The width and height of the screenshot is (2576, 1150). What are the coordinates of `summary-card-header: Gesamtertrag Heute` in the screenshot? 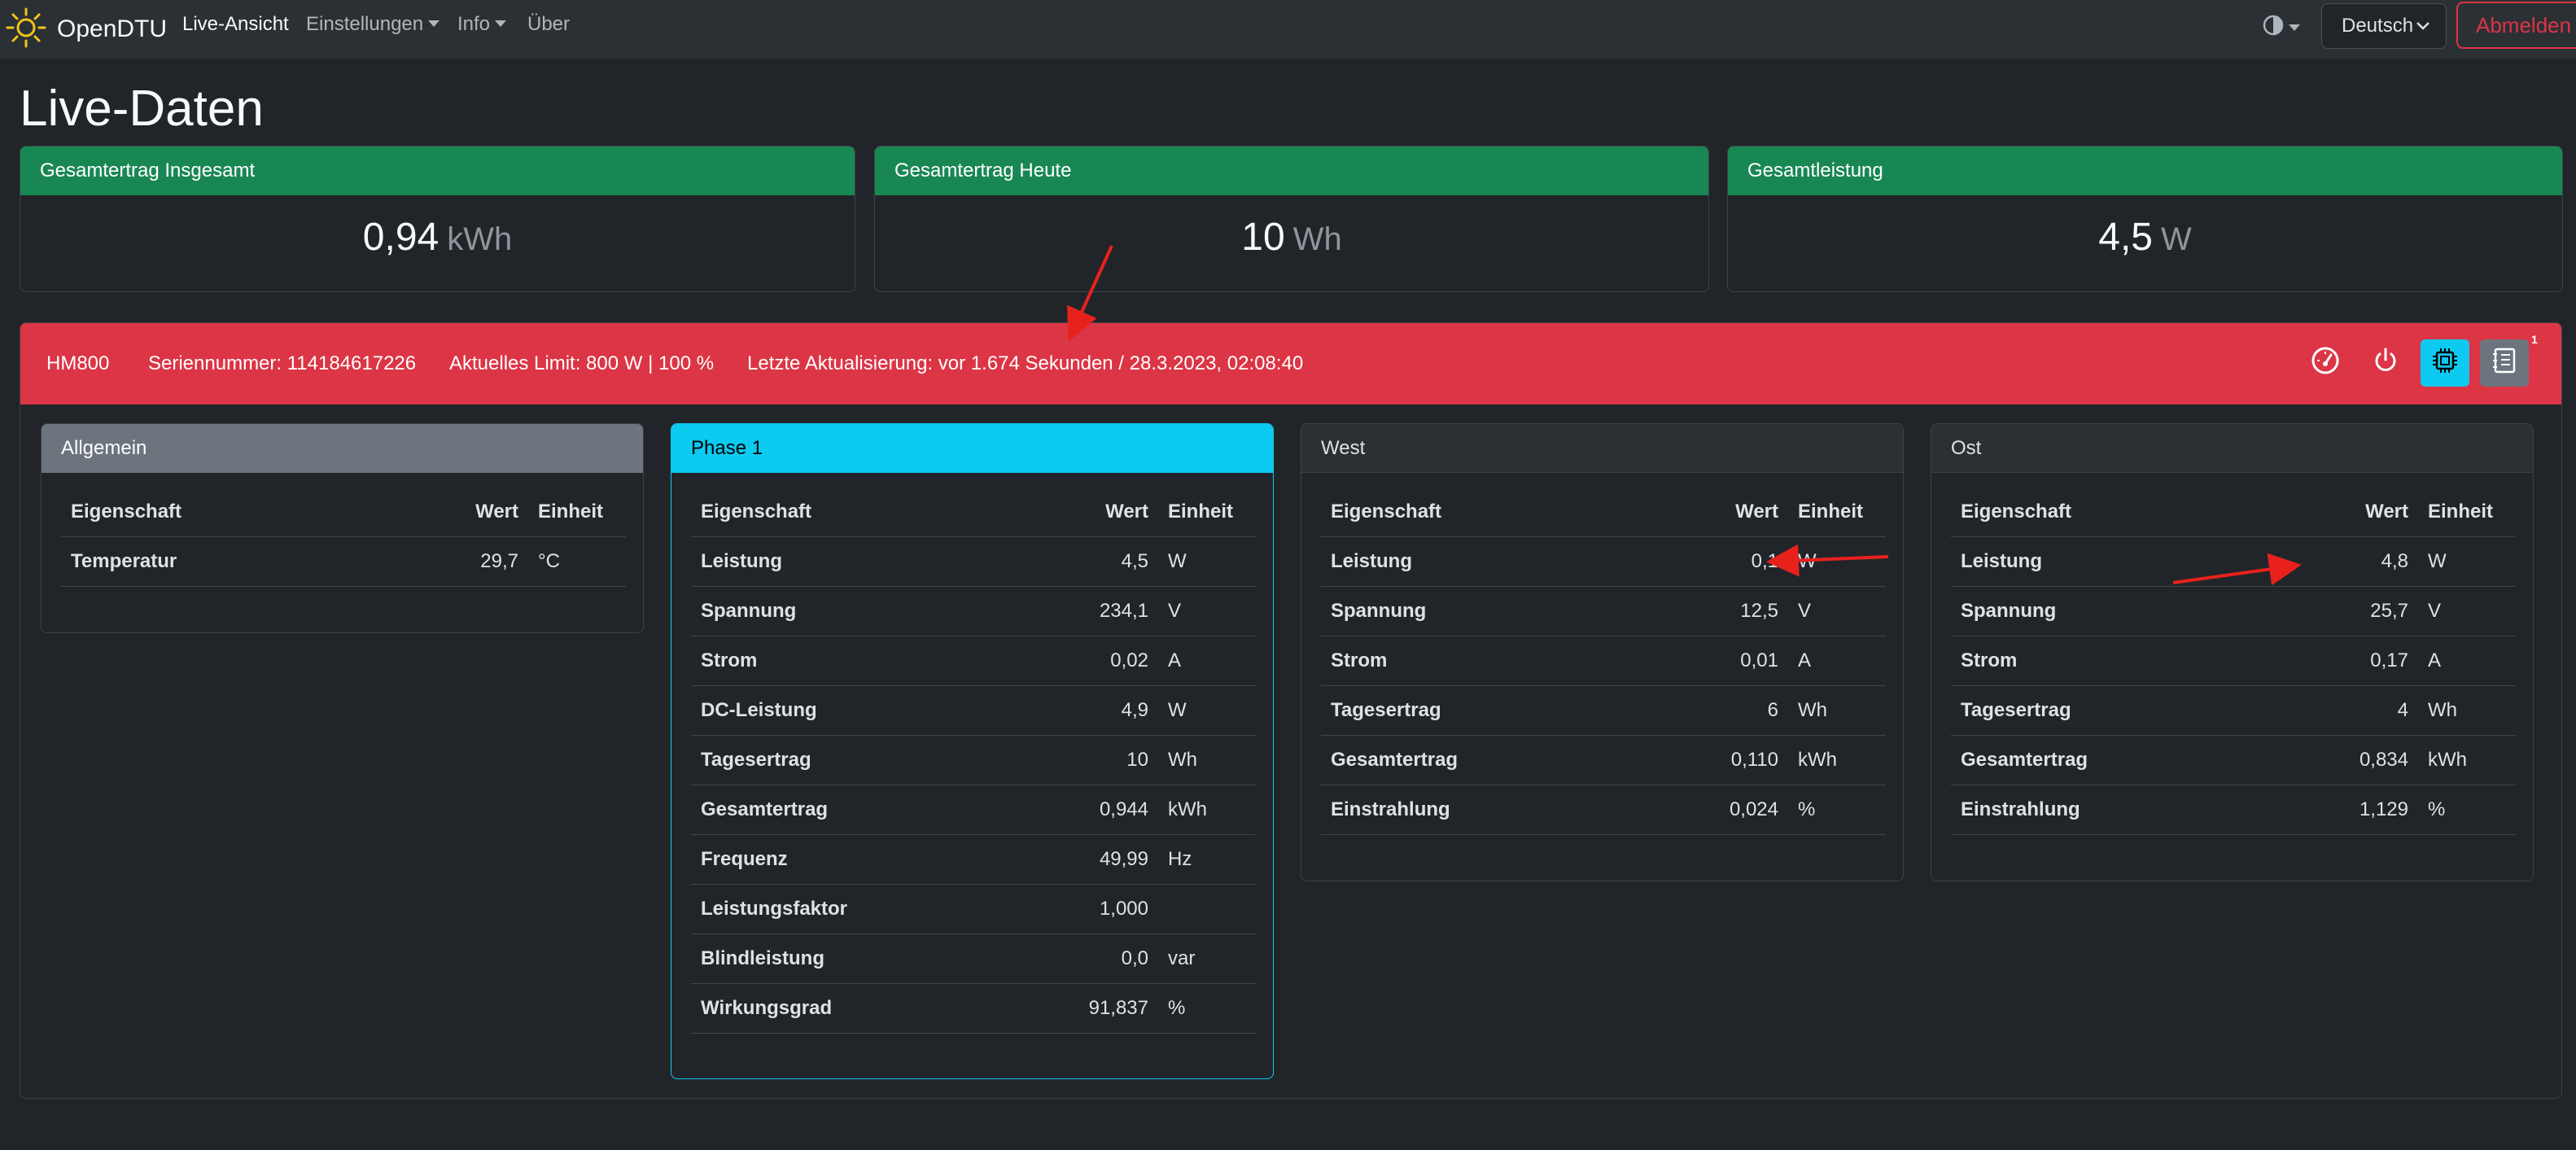 It's located at (1291, 170).